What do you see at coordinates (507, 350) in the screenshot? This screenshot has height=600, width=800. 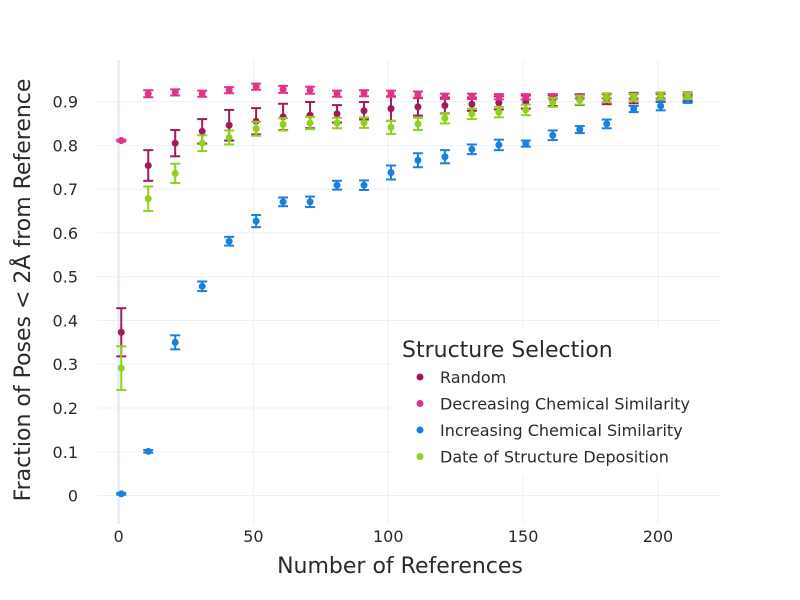 I see `legend-title: Structure Selection` at bounding box center [507, 350].